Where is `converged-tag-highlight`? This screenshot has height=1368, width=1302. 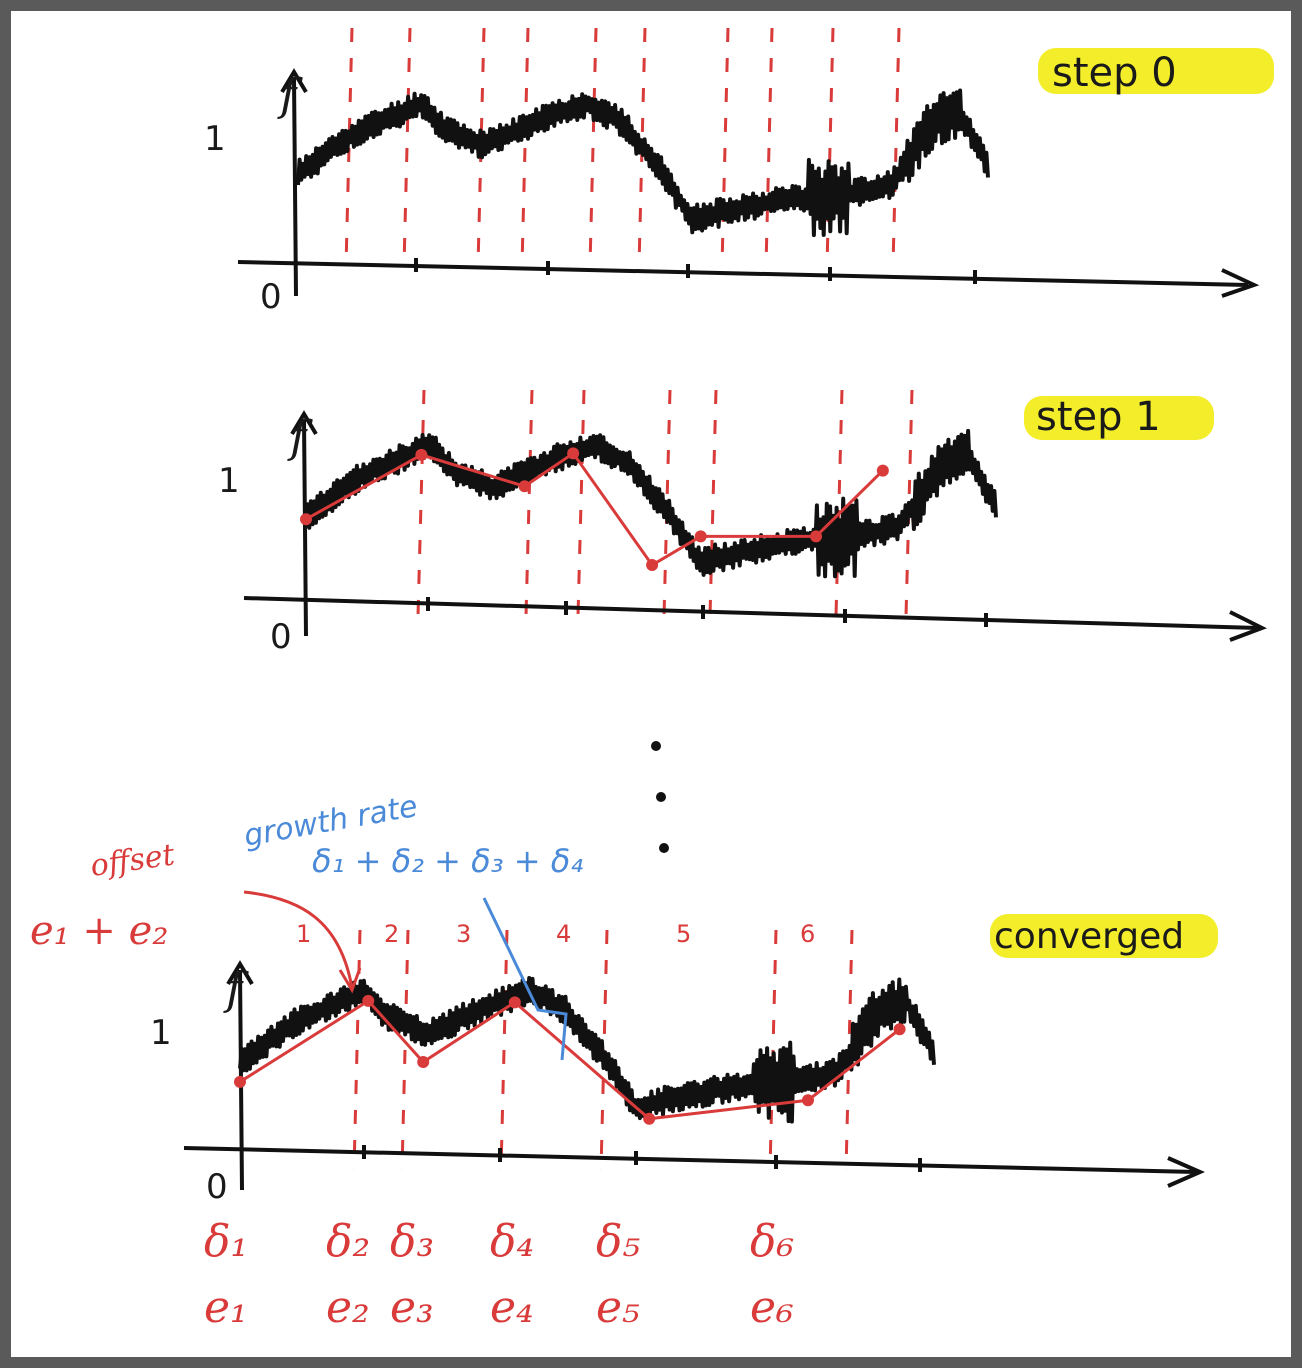 converged-tag-highlight is located at coordinates (1104, 936).